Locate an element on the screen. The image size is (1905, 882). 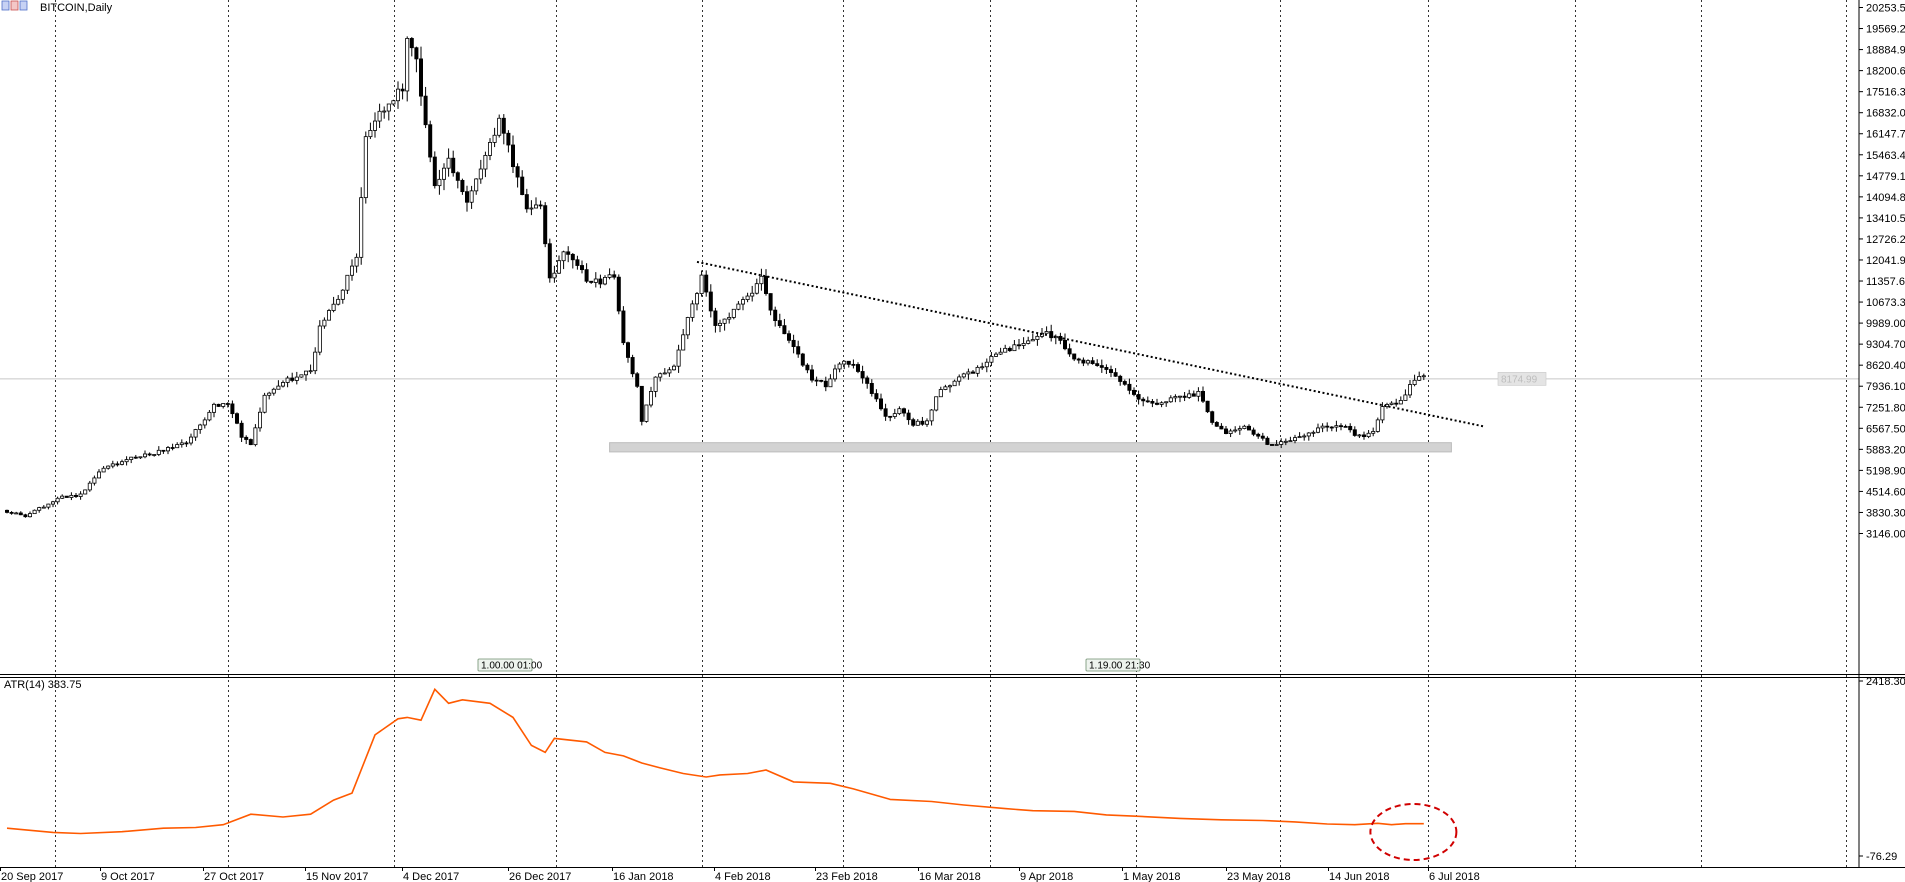
price-tick-label: 5198.90 is located at coordinates (1885, 471).